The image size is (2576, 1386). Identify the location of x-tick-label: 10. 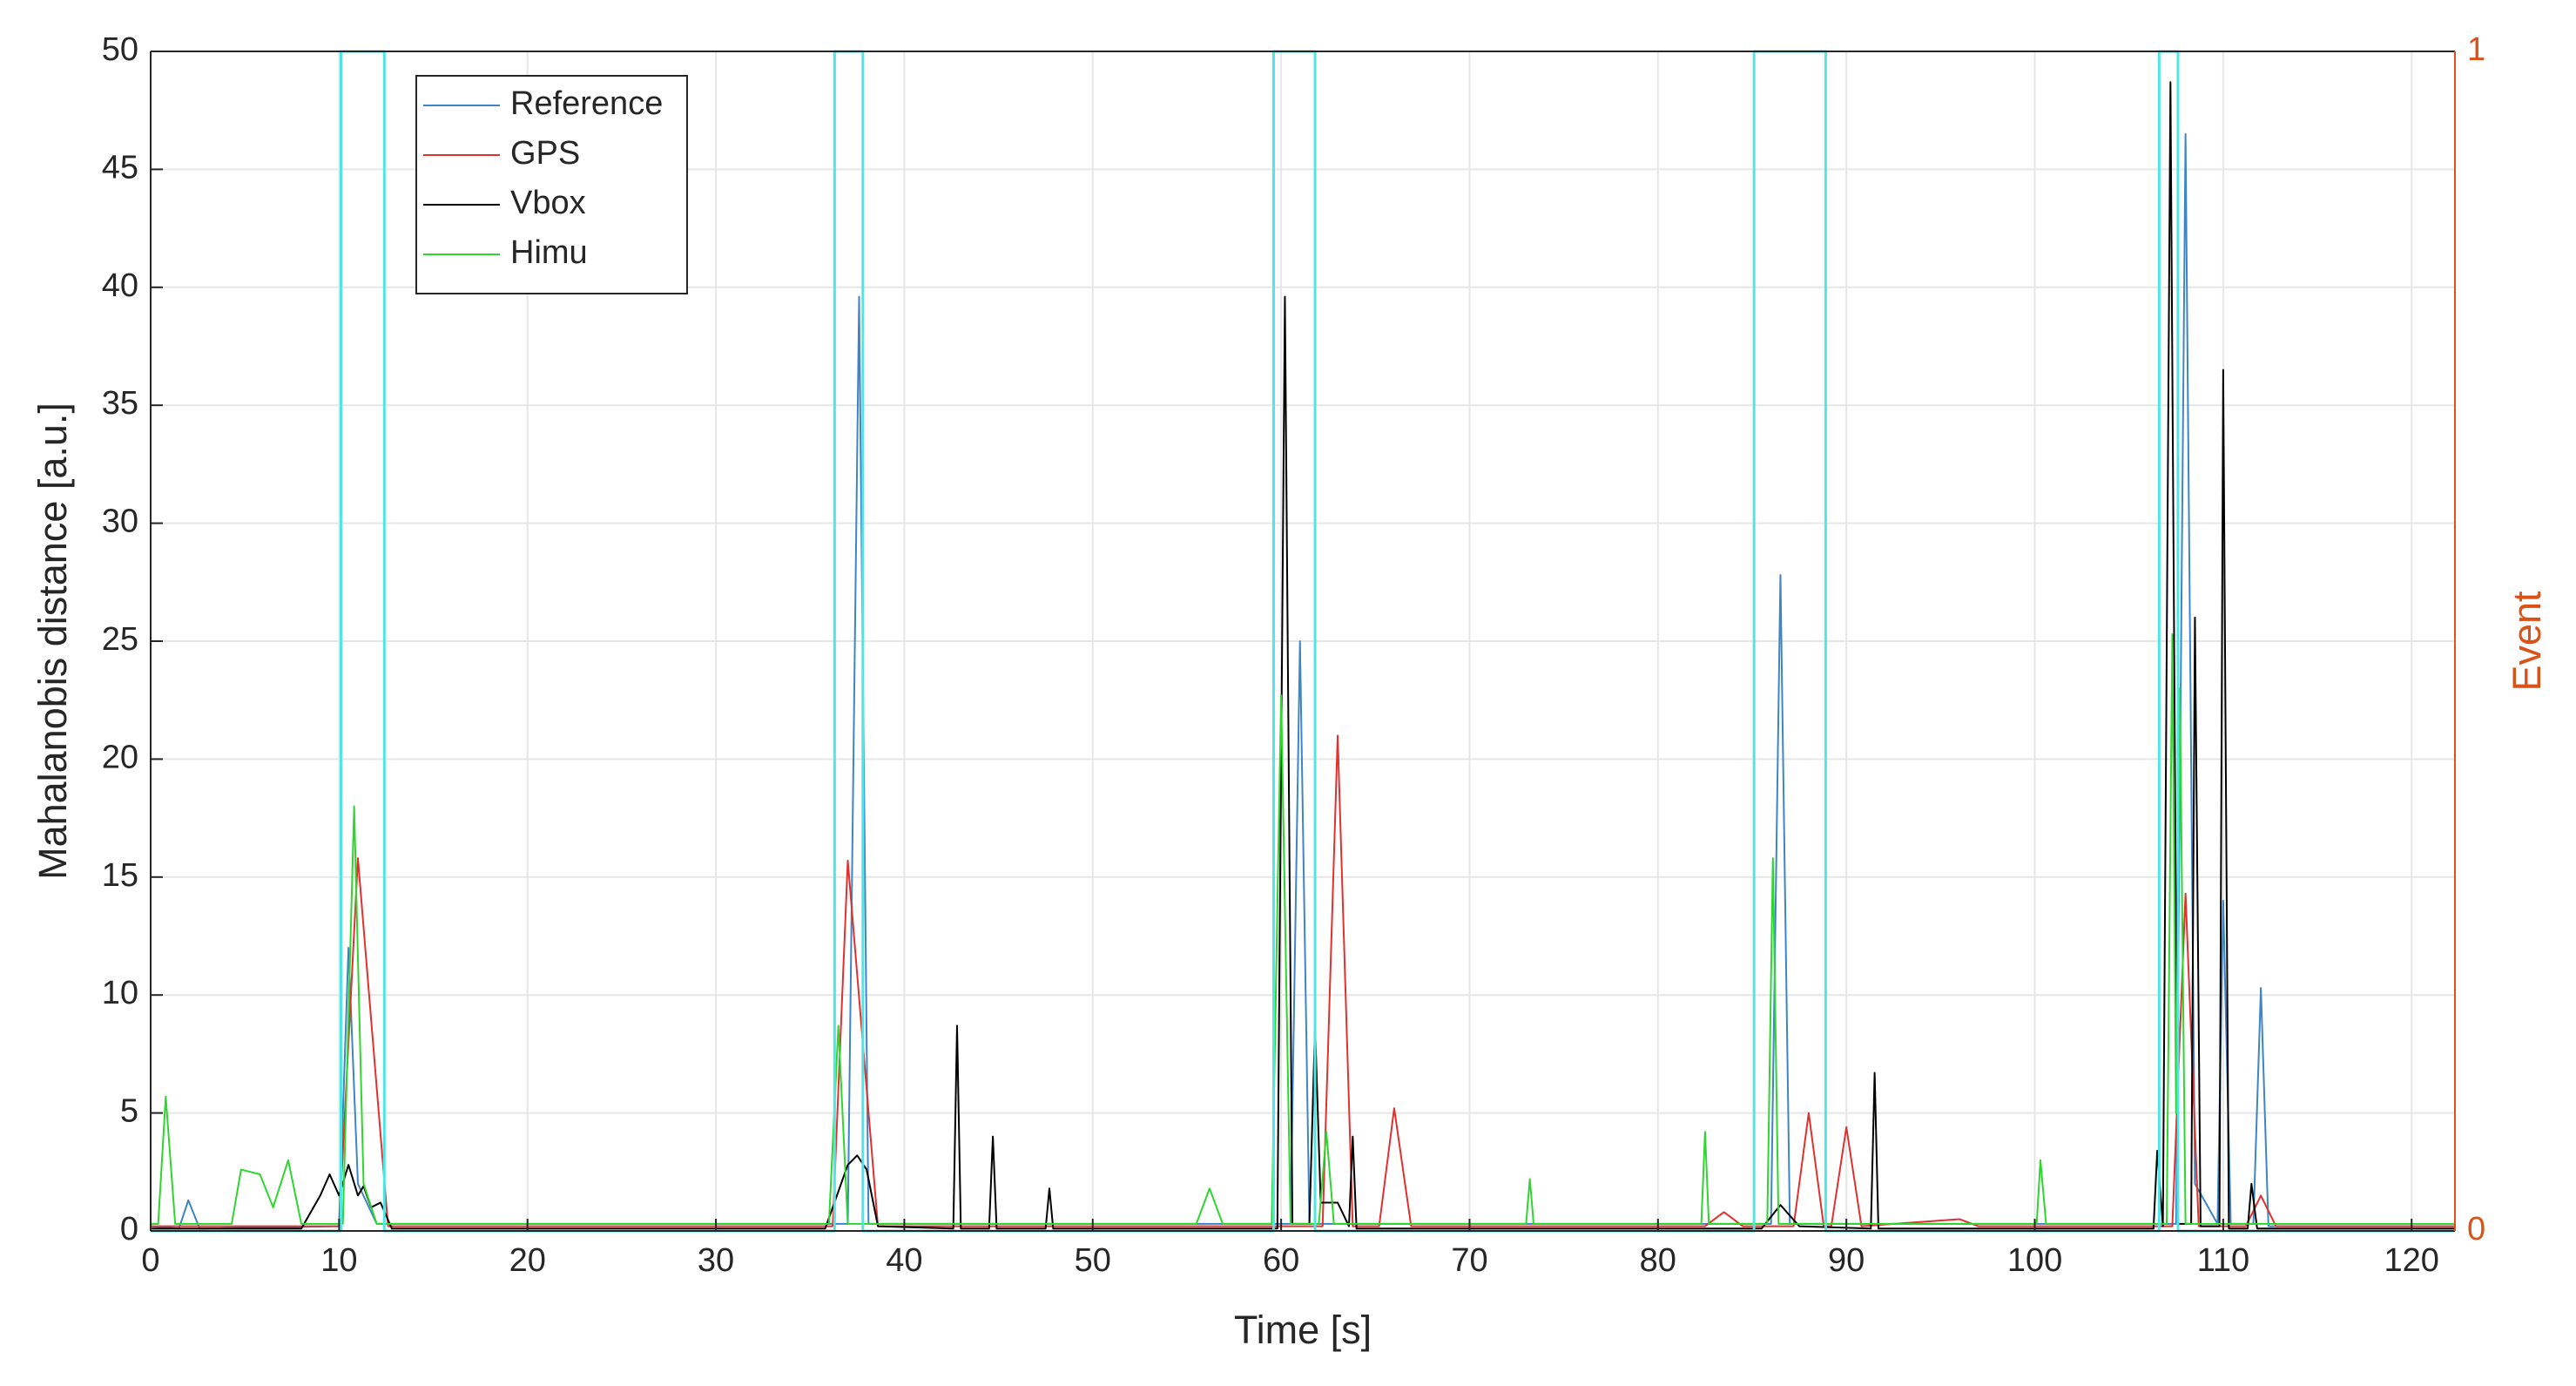
(339, 1260).